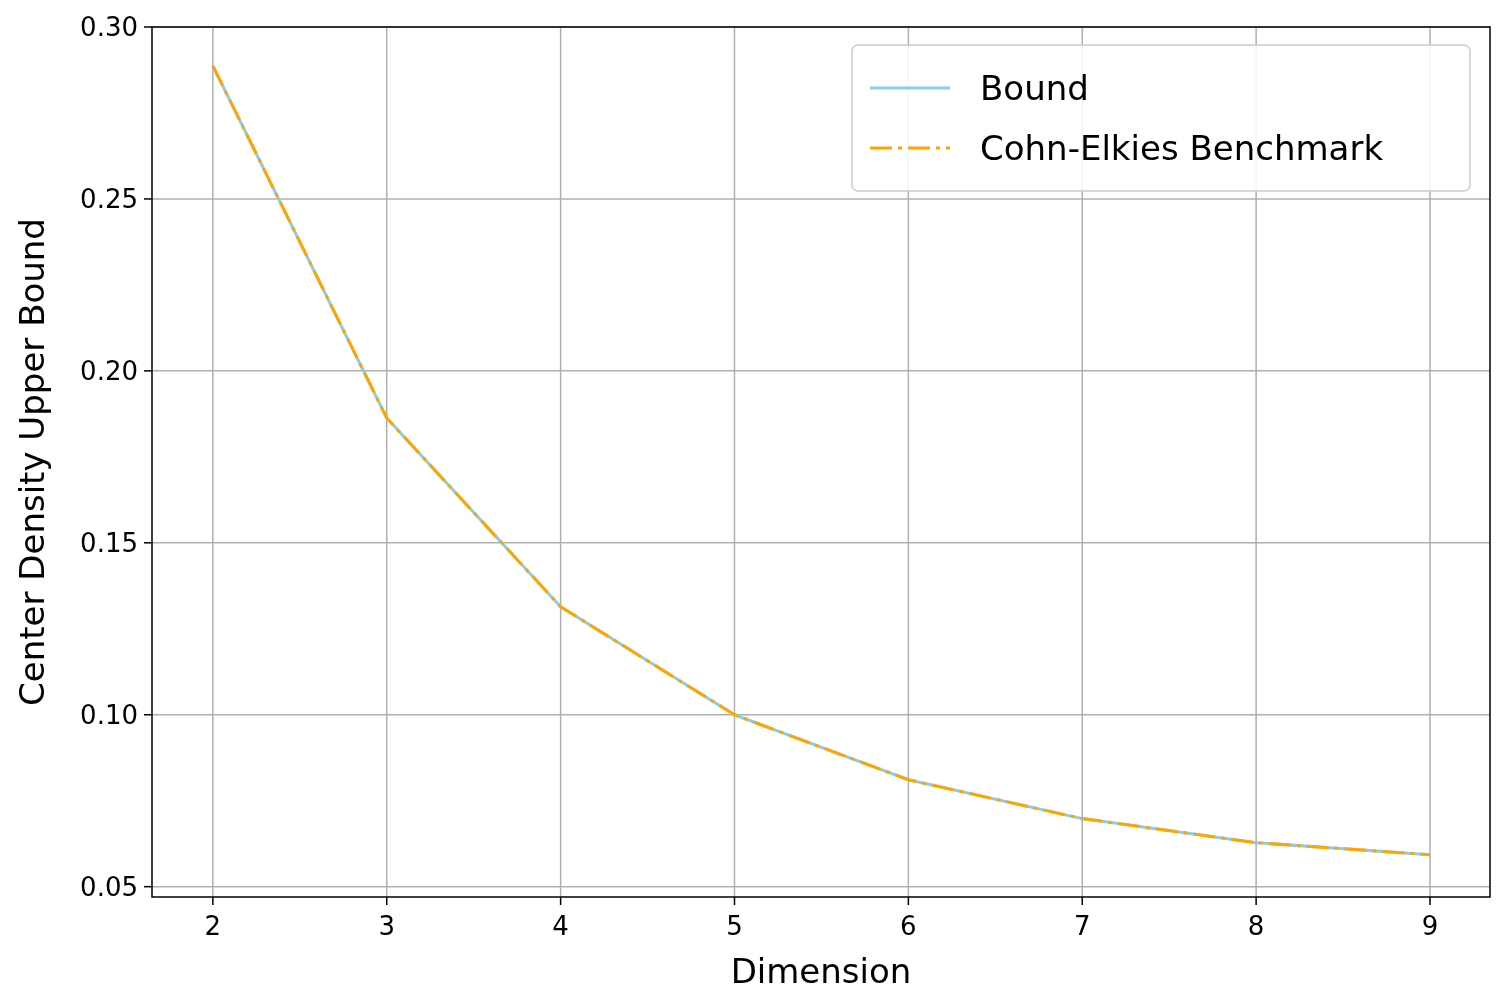 Image resolution: width=1505 pixels, height=1005 pixels. What do you see at coordinates (908, 926) in the screenshot?
I see `x-tick-label: 6` at bounding box center [908, 926].